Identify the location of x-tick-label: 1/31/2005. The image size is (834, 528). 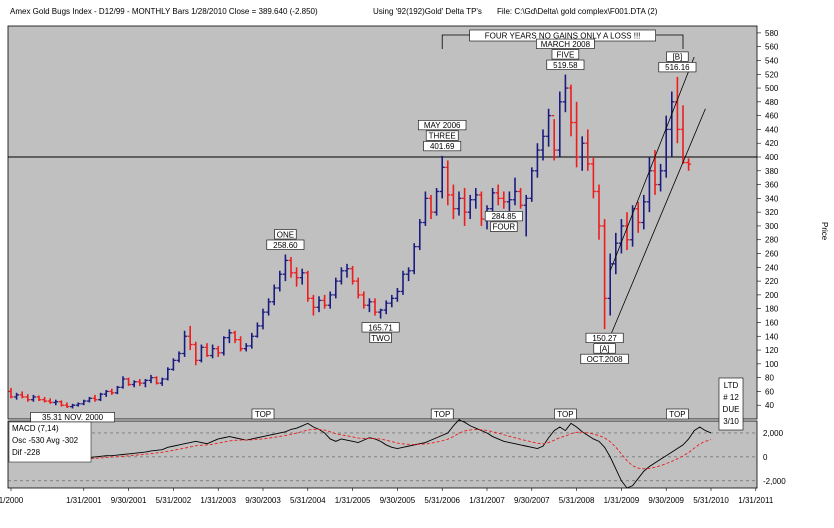
(353, 500).